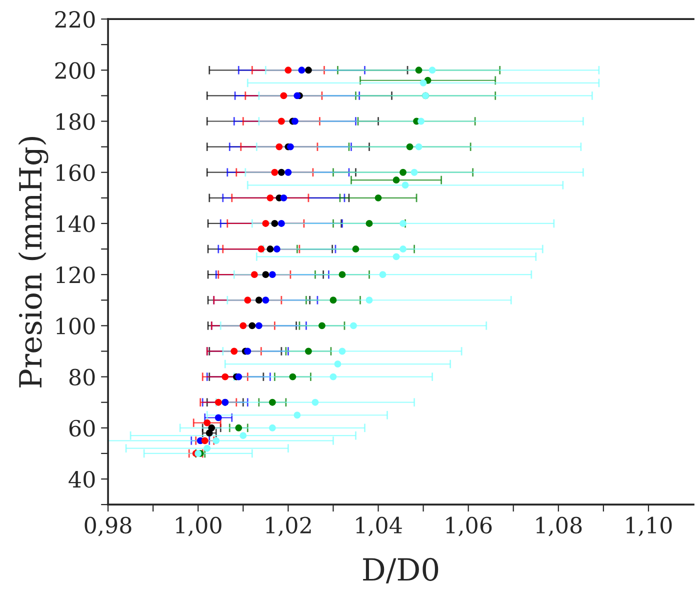 Image resolution: width=697 pixels, height=595 pixels. What do you see at coordinates (199, 526) in the screenshot?
I see `x-tick-label: 1,00` at bounding box center [199, 526].